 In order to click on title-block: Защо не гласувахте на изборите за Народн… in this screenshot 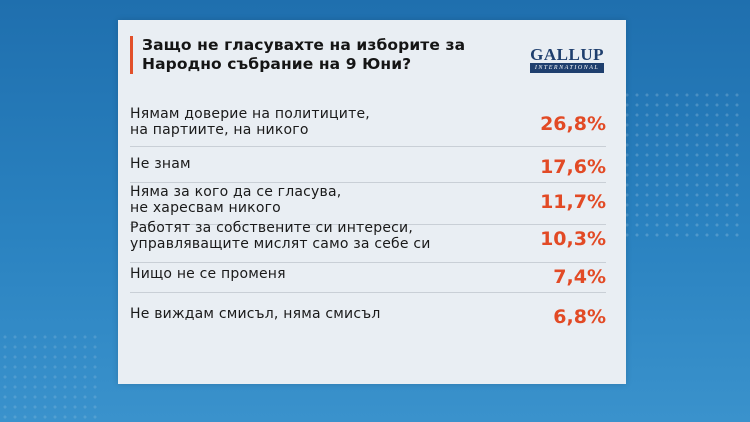, I will do `click(336, 55)`.